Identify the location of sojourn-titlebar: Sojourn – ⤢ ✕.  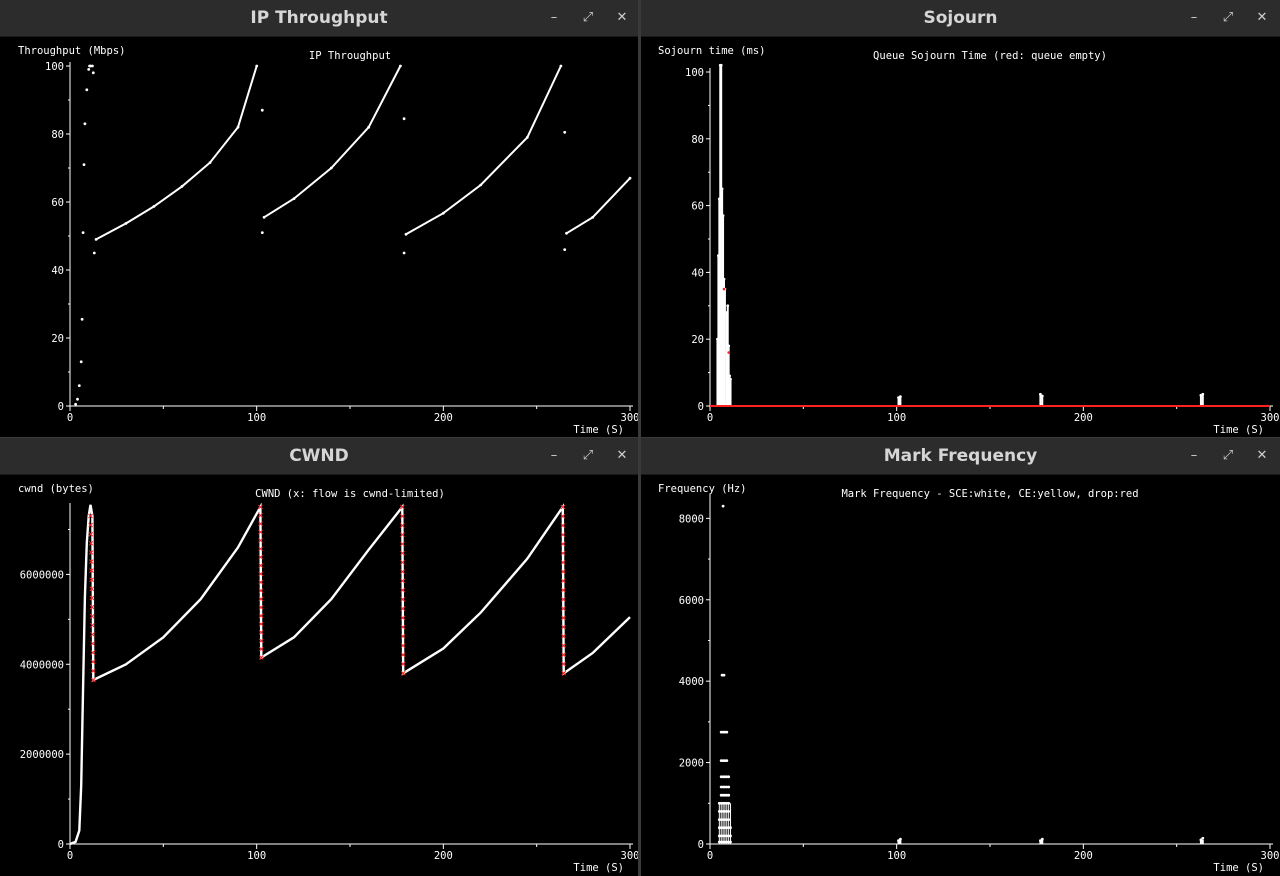
(960, 18).